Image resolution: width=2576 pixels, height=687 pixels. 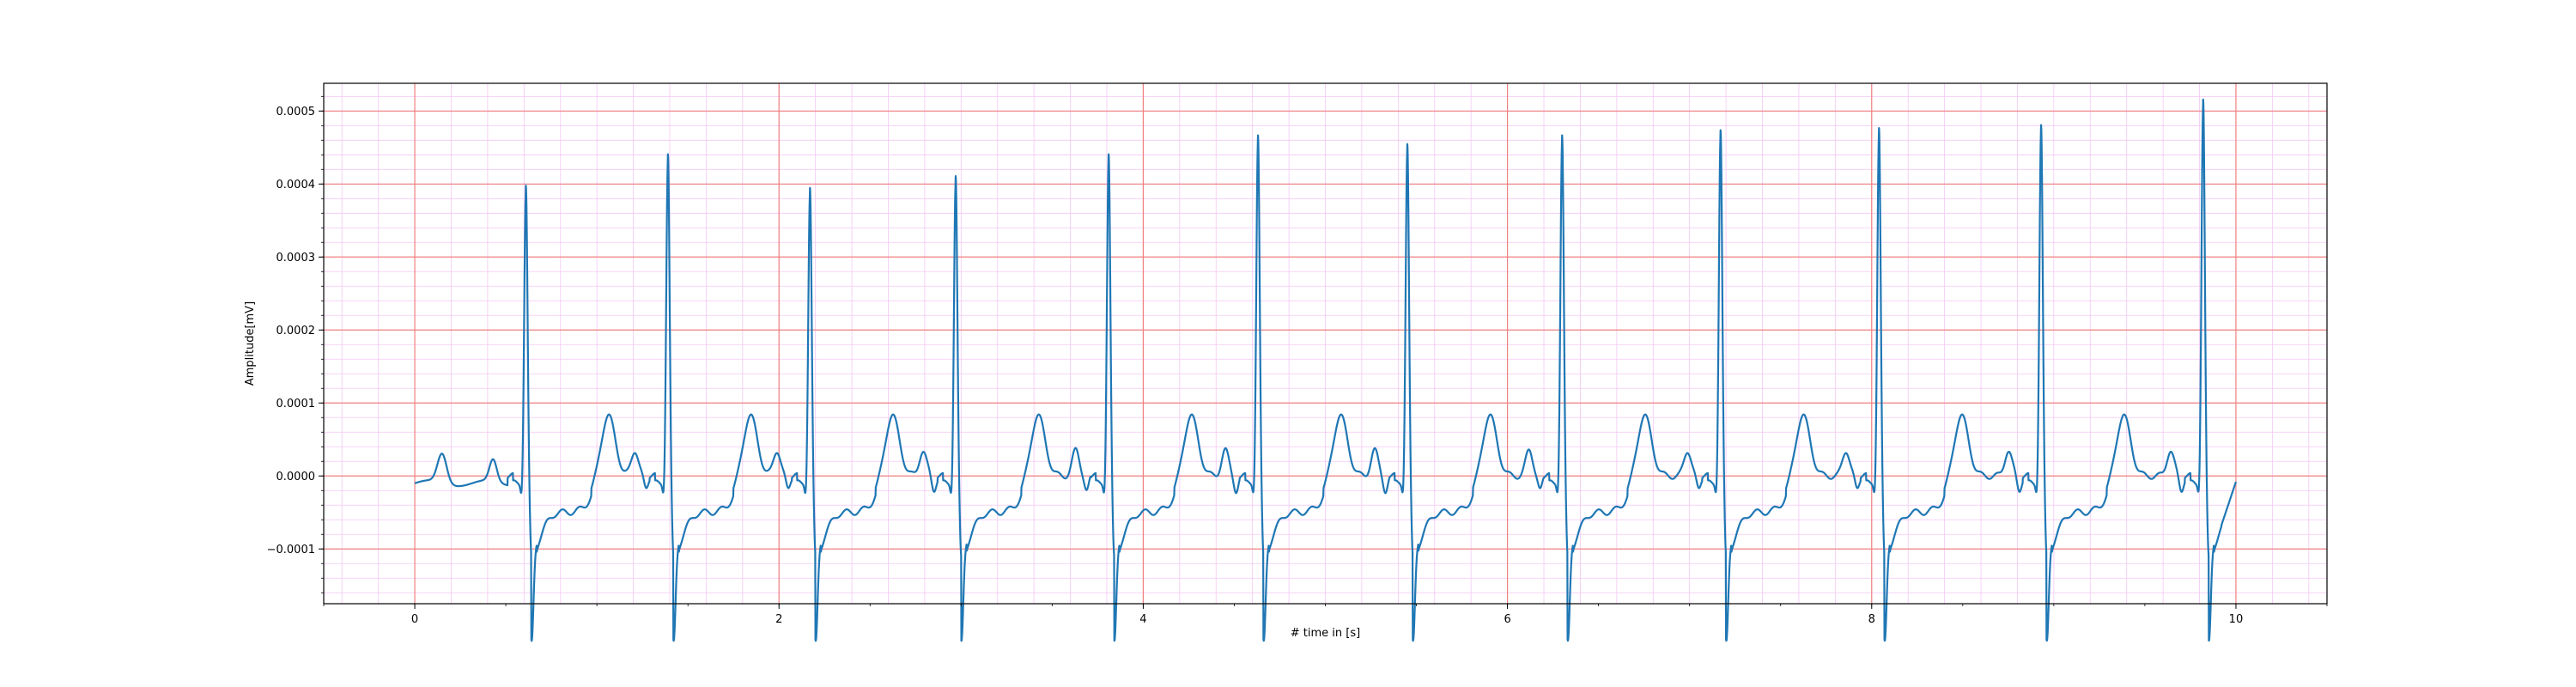 I want to click on x-tick-label: 4, so click(x=1142, y=619).